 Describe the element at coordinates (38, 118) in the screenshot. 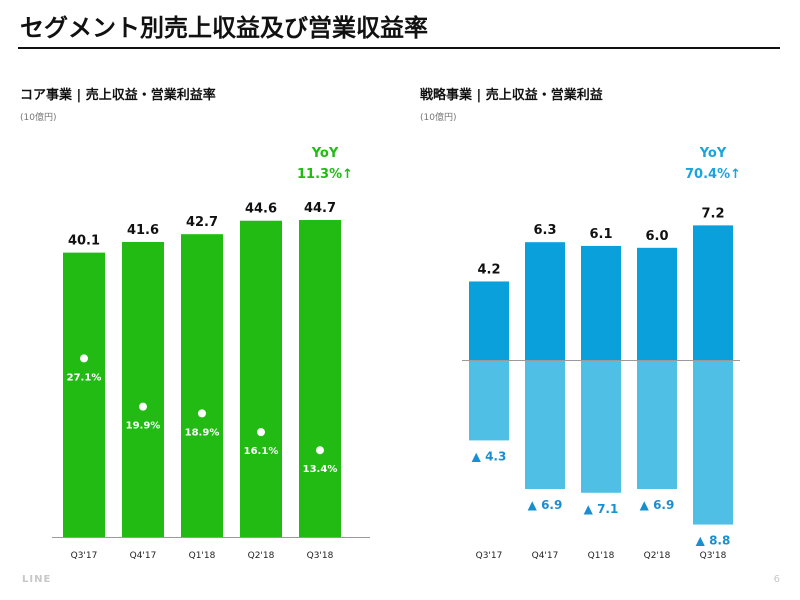

I see `core-panel-unit: (10億円)` at that location.